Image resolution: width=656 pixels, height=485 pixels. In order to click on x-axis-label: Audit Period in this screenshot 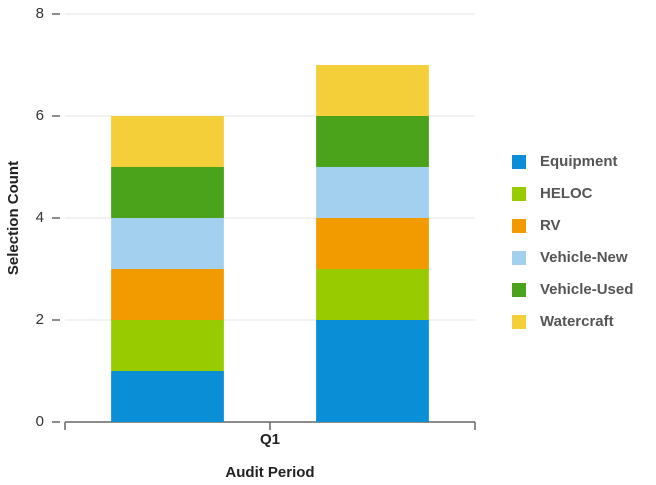, I will do `click(269, 472)`.